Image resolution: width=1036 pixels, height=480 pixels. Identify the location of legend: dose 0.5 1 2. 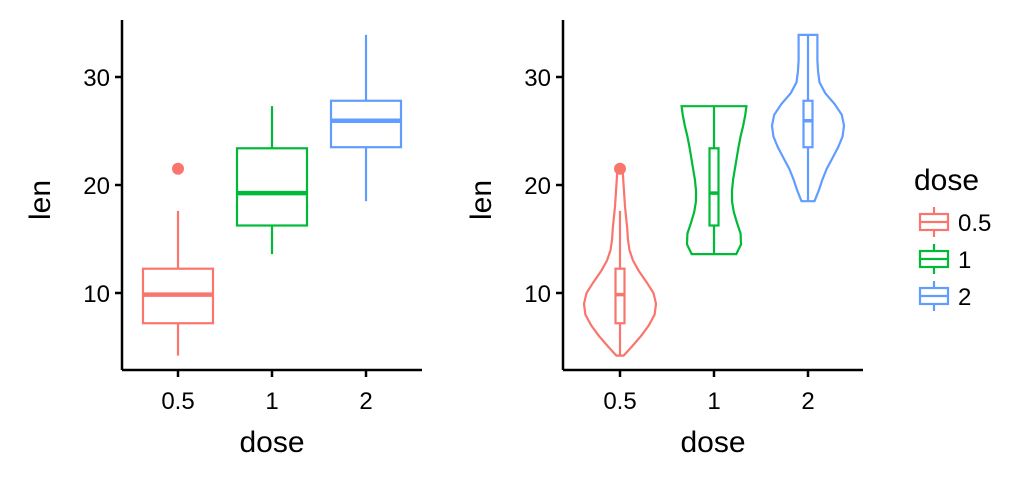
(952, 237).